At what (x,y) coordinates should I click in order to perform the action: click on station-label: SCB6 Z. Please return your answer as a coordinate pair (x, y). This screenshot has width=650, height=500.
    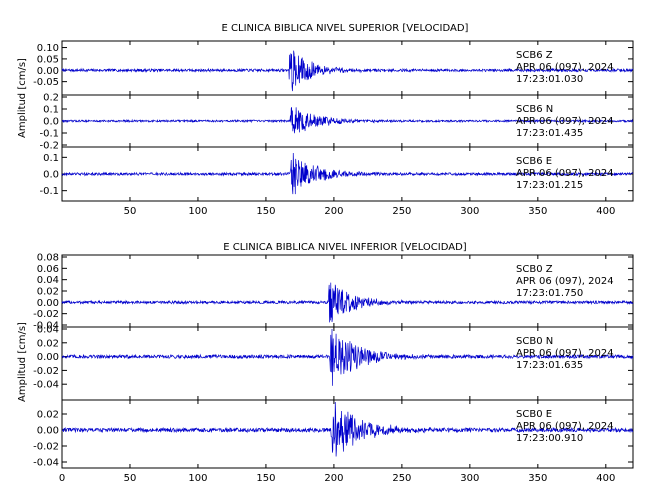
    Looking at the image, I should click on (534, 55).